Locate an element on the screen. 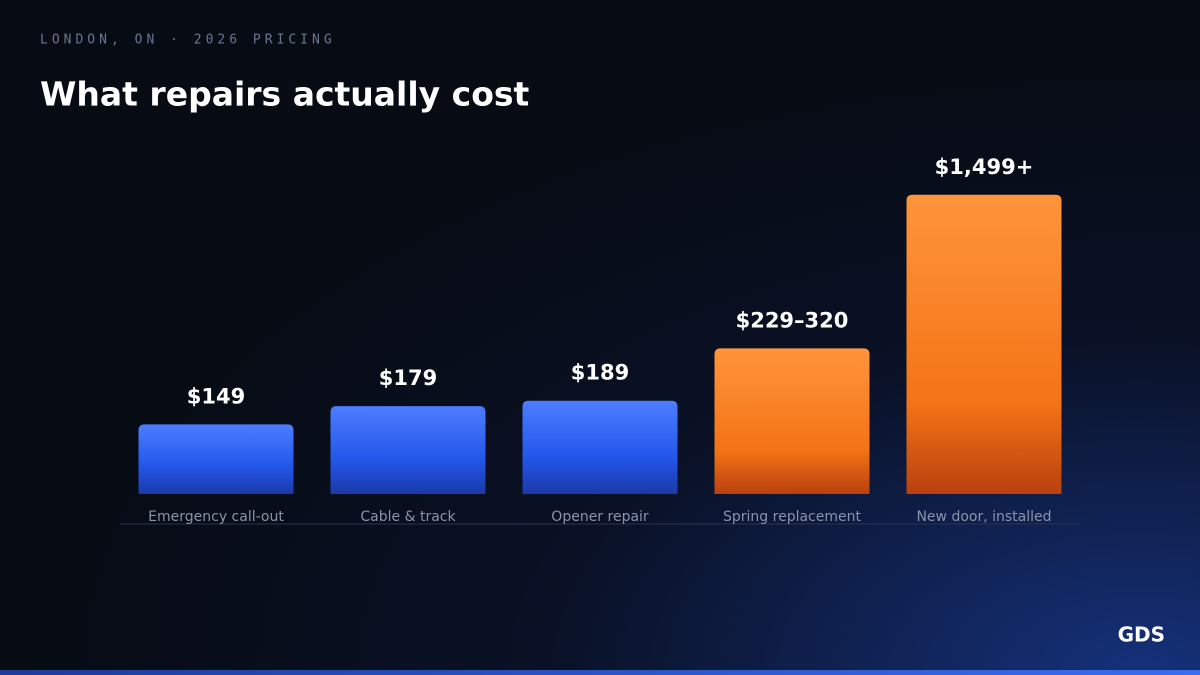 This screenshot has width=1200, height=675. kicker: LONDON, ON · 2026 PRICING is located at coordinates (188, 40).